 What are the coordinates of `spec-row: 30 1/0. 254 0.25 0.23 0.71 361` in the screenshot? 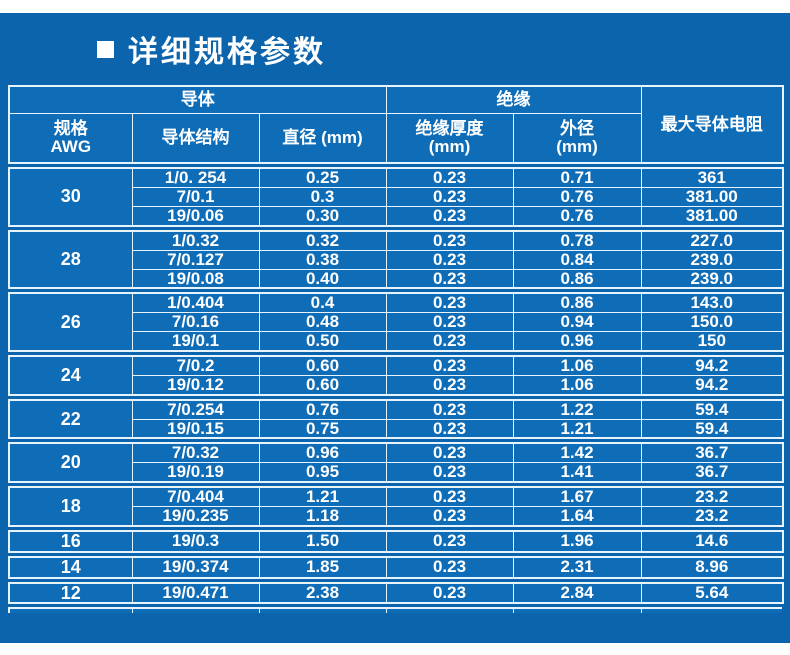 It's located at (396, 197).